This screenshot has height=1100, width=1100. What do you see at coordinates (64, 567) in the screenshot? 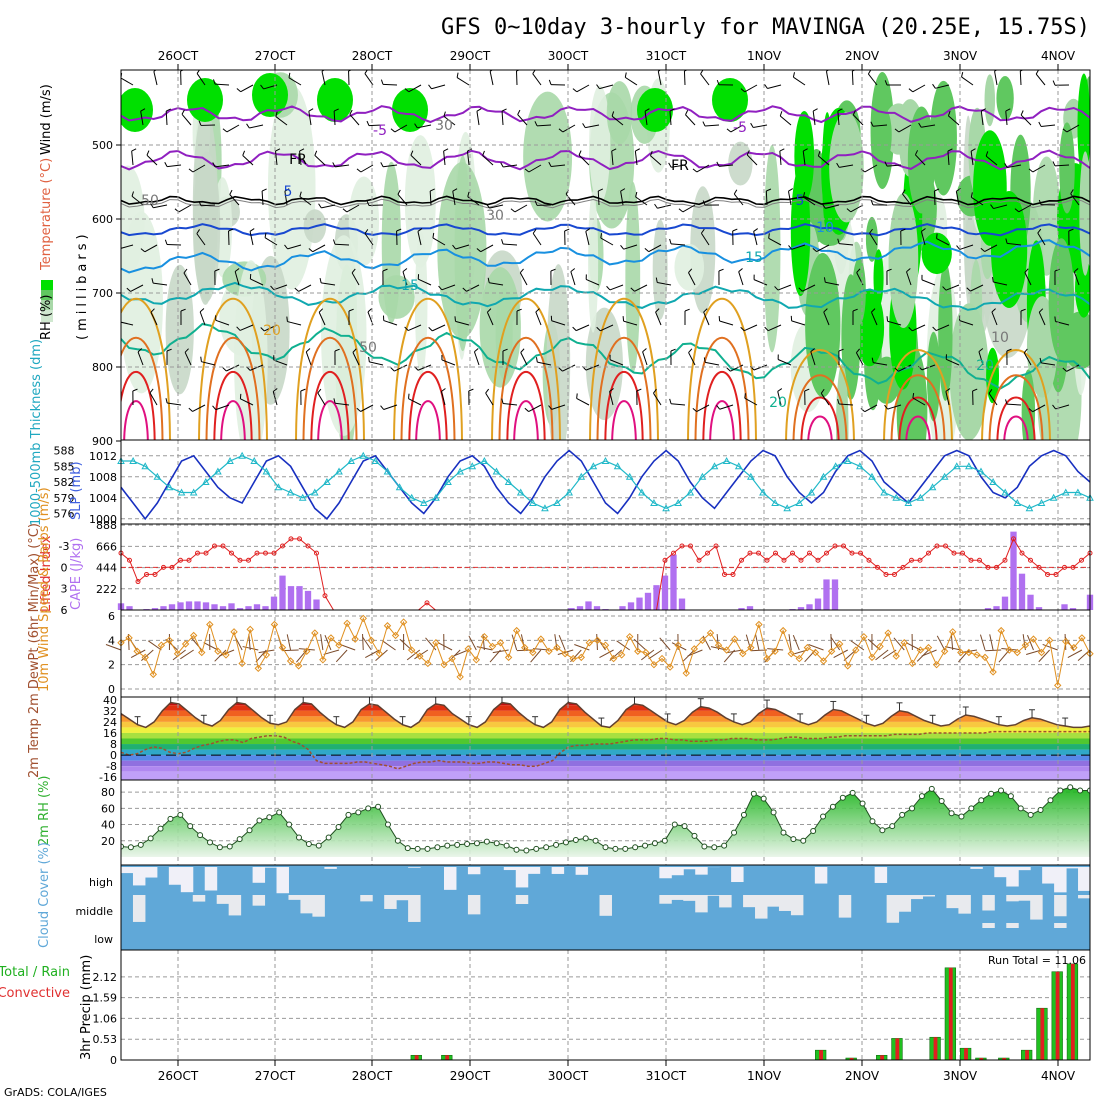
I see `li-tick-label: 0` at bounding box center [64, 567].